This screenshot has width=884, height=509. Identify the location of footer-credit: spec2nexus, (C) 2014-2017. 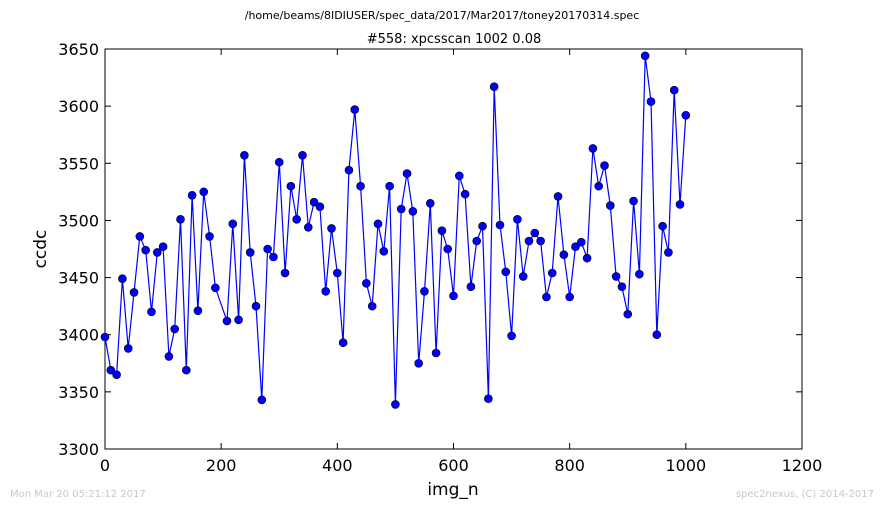
(804, 494).